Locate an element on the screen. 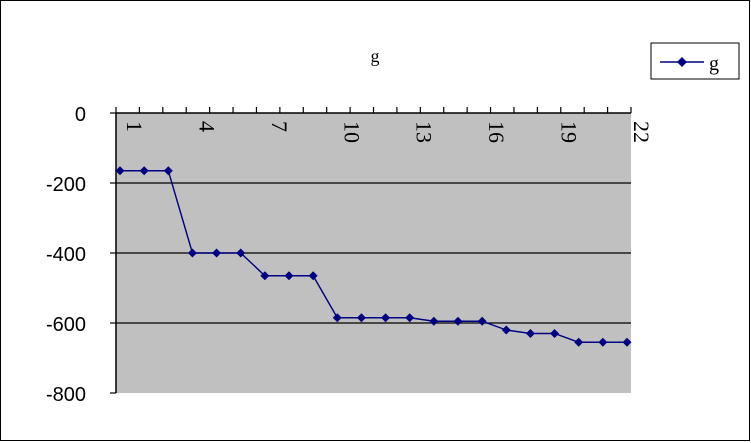 This screenshot has height=443, width=751. chart-title: g is located at coordinates (375, 56).